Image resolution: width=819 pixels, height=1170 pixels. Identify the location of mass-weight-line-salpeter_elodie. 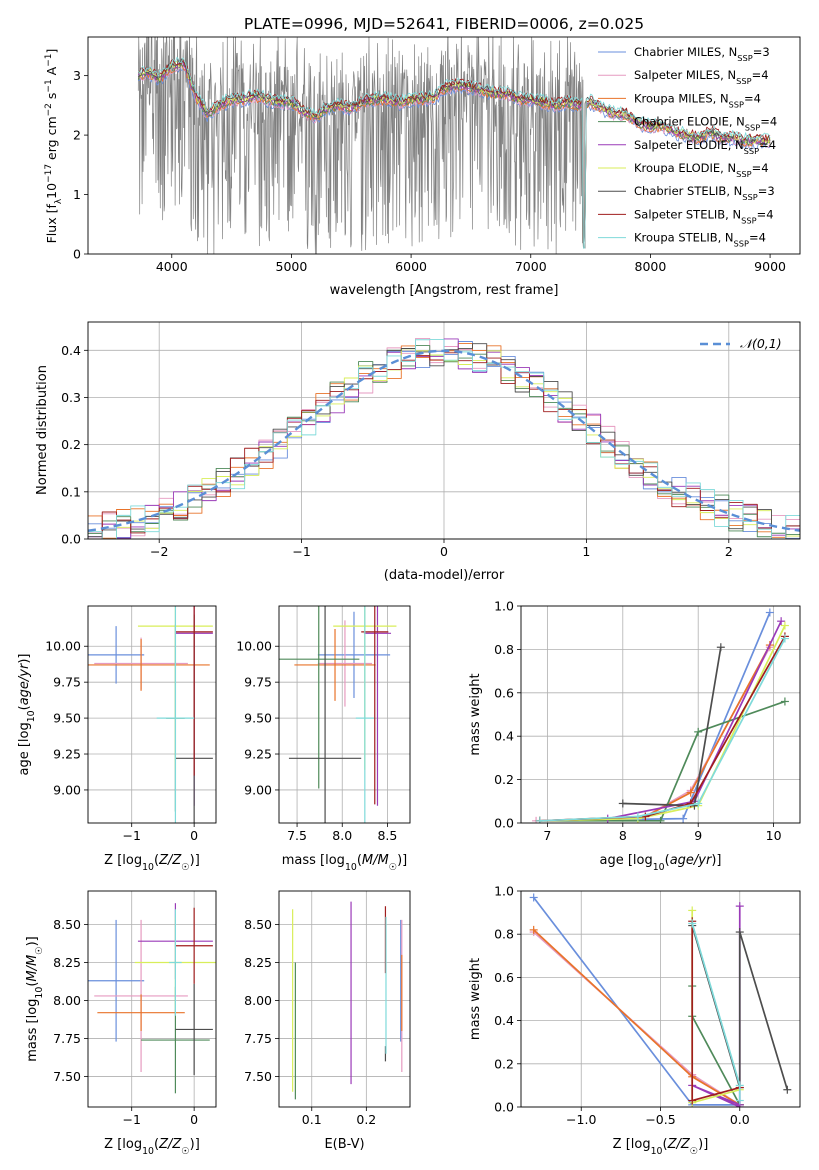
(660, 721).